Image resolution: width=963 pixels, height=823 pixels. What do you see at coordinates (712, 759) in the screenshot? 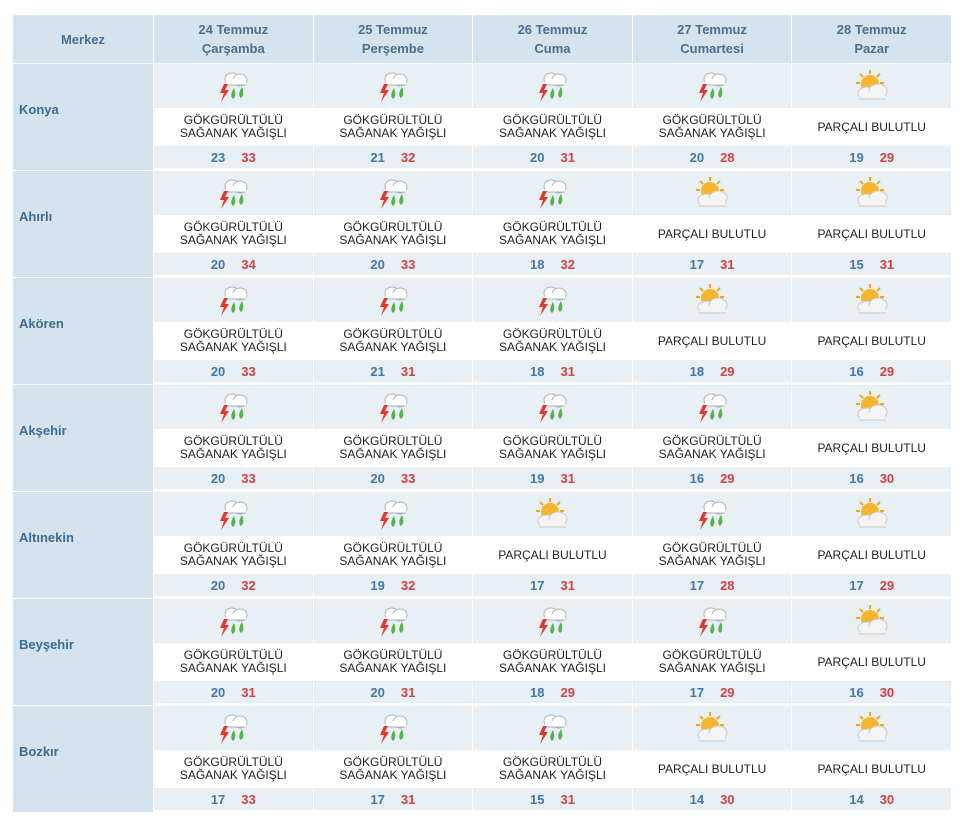
I see `forecast-cell: PARÇALI BULUTLU 14 30` at bounding box center [712, 759].